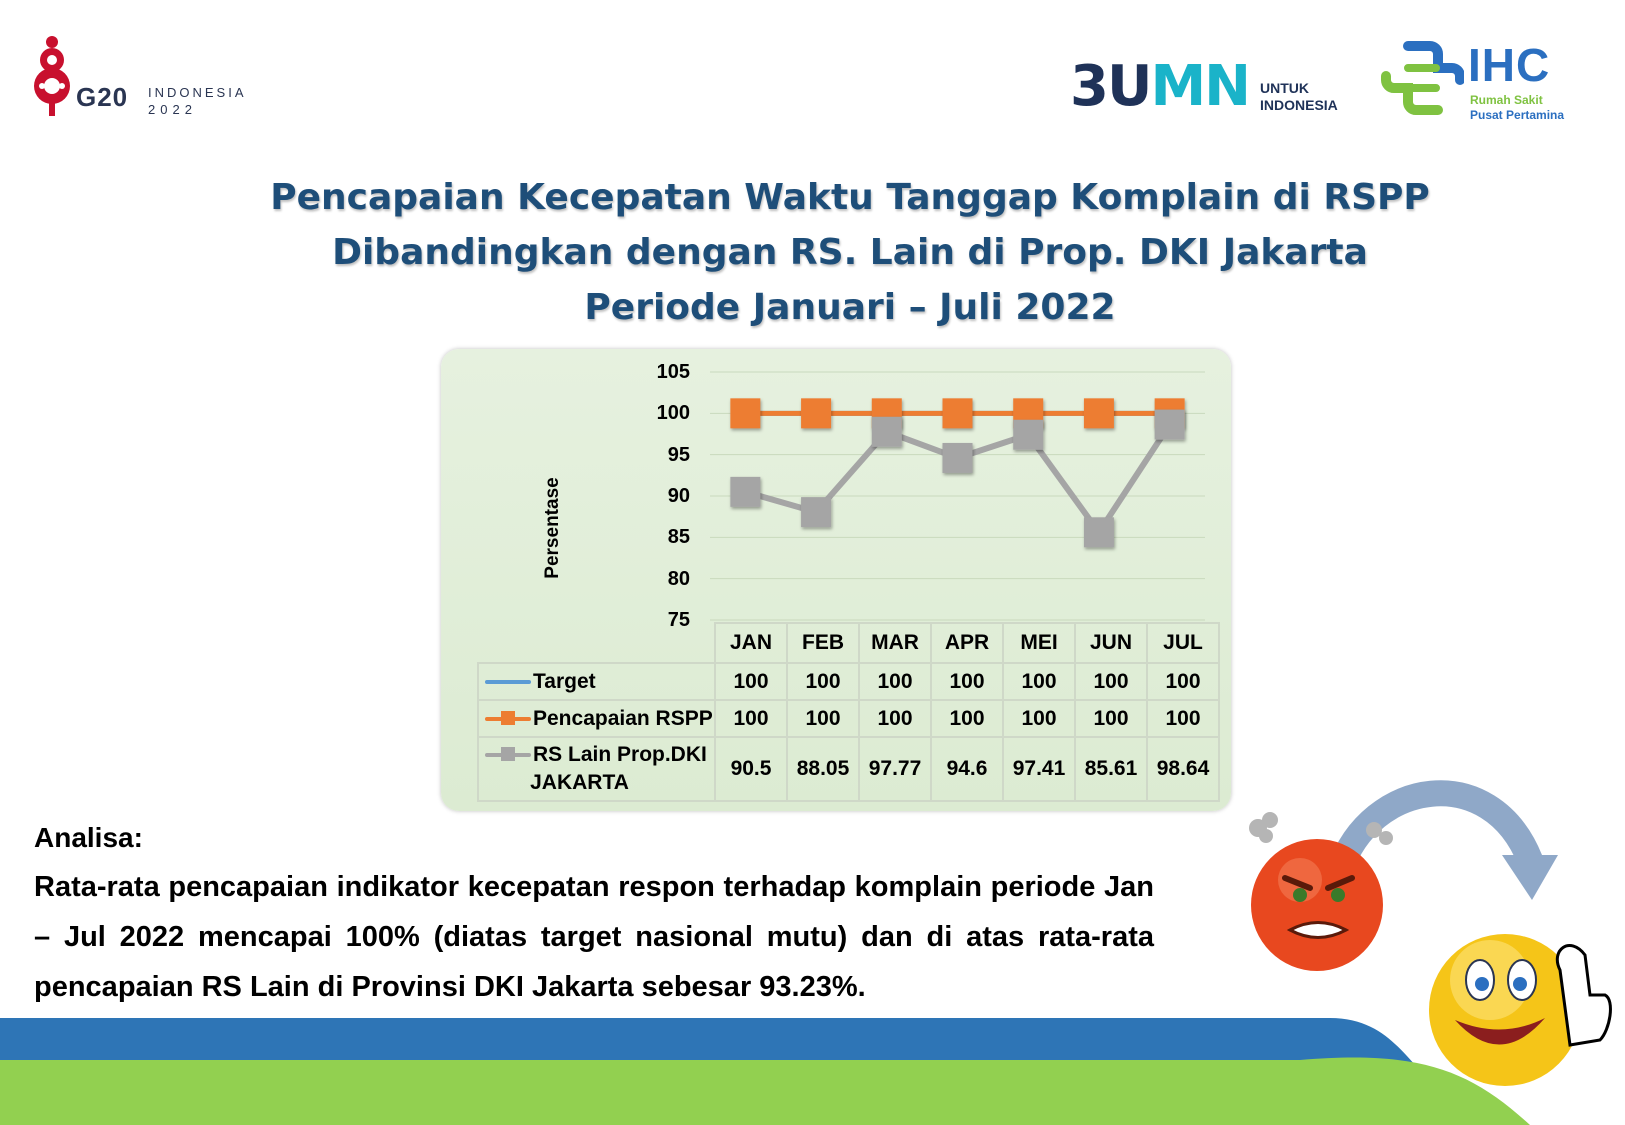 The height and width of the screenshot is (1125, 1625). Describe the element at coordinates (1160, 86) in the screenshot. I see `bumn-wordmark: 3UMN` at that location.